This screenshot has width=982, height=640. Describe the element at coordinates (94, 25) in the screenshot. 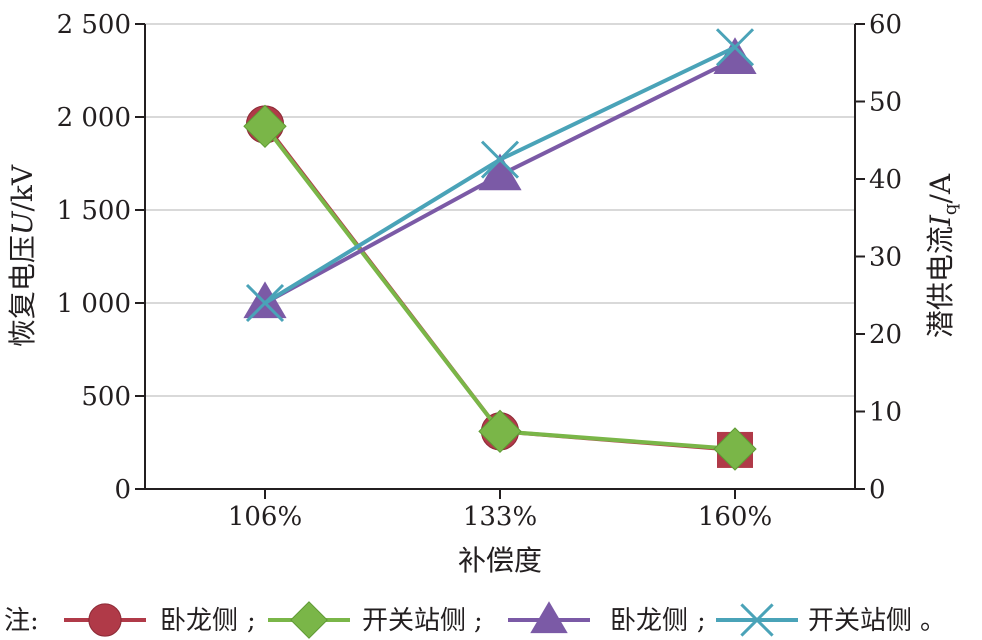

I see `tick-label-left: 2 500` at that location.